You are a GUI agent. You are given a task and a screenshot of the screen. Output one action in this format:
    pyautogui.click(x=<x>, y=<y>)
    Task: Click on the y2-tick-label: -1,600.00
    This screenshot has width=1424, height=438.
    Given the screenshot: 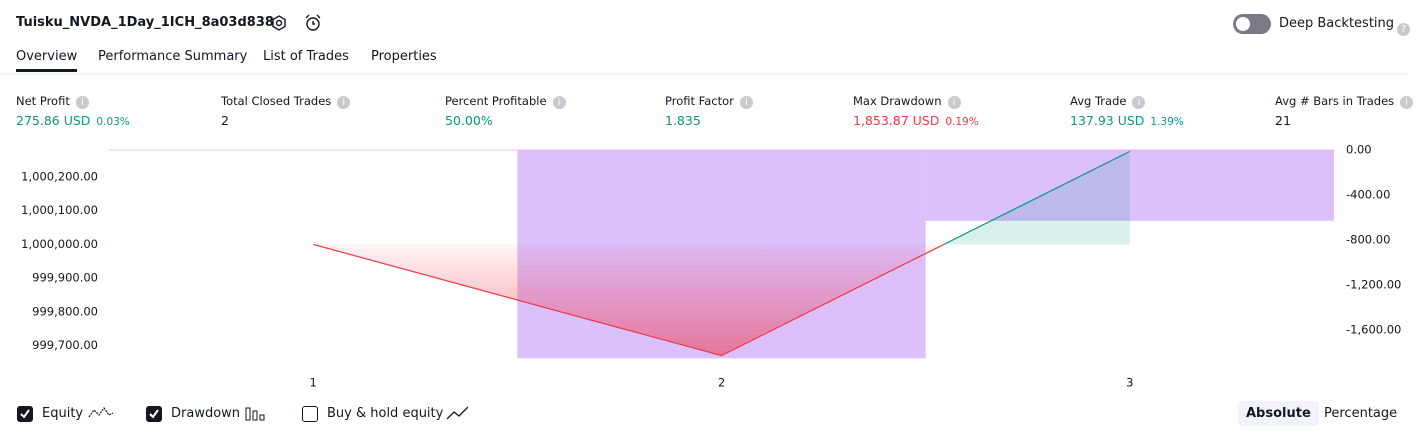 What is the action you would take?
    pyautogui.click(x=1373, y=329)
    